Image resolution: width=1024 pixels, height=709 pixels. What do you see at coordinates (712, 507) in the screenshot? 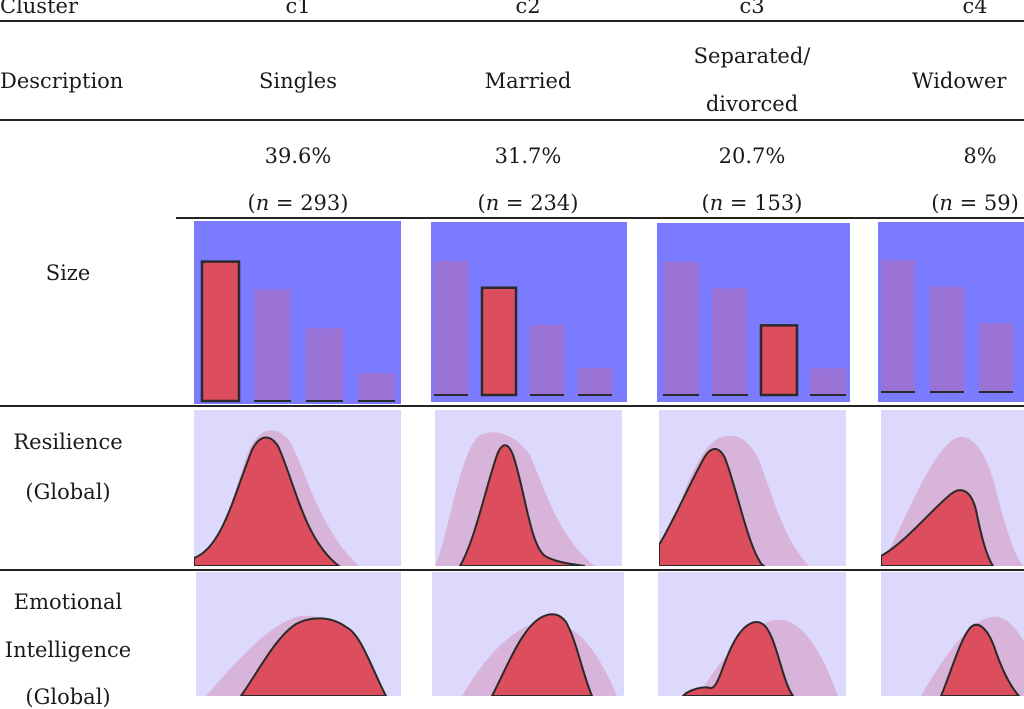
I see `resilience-density-curve-c3` at bounding box center [712, 507].